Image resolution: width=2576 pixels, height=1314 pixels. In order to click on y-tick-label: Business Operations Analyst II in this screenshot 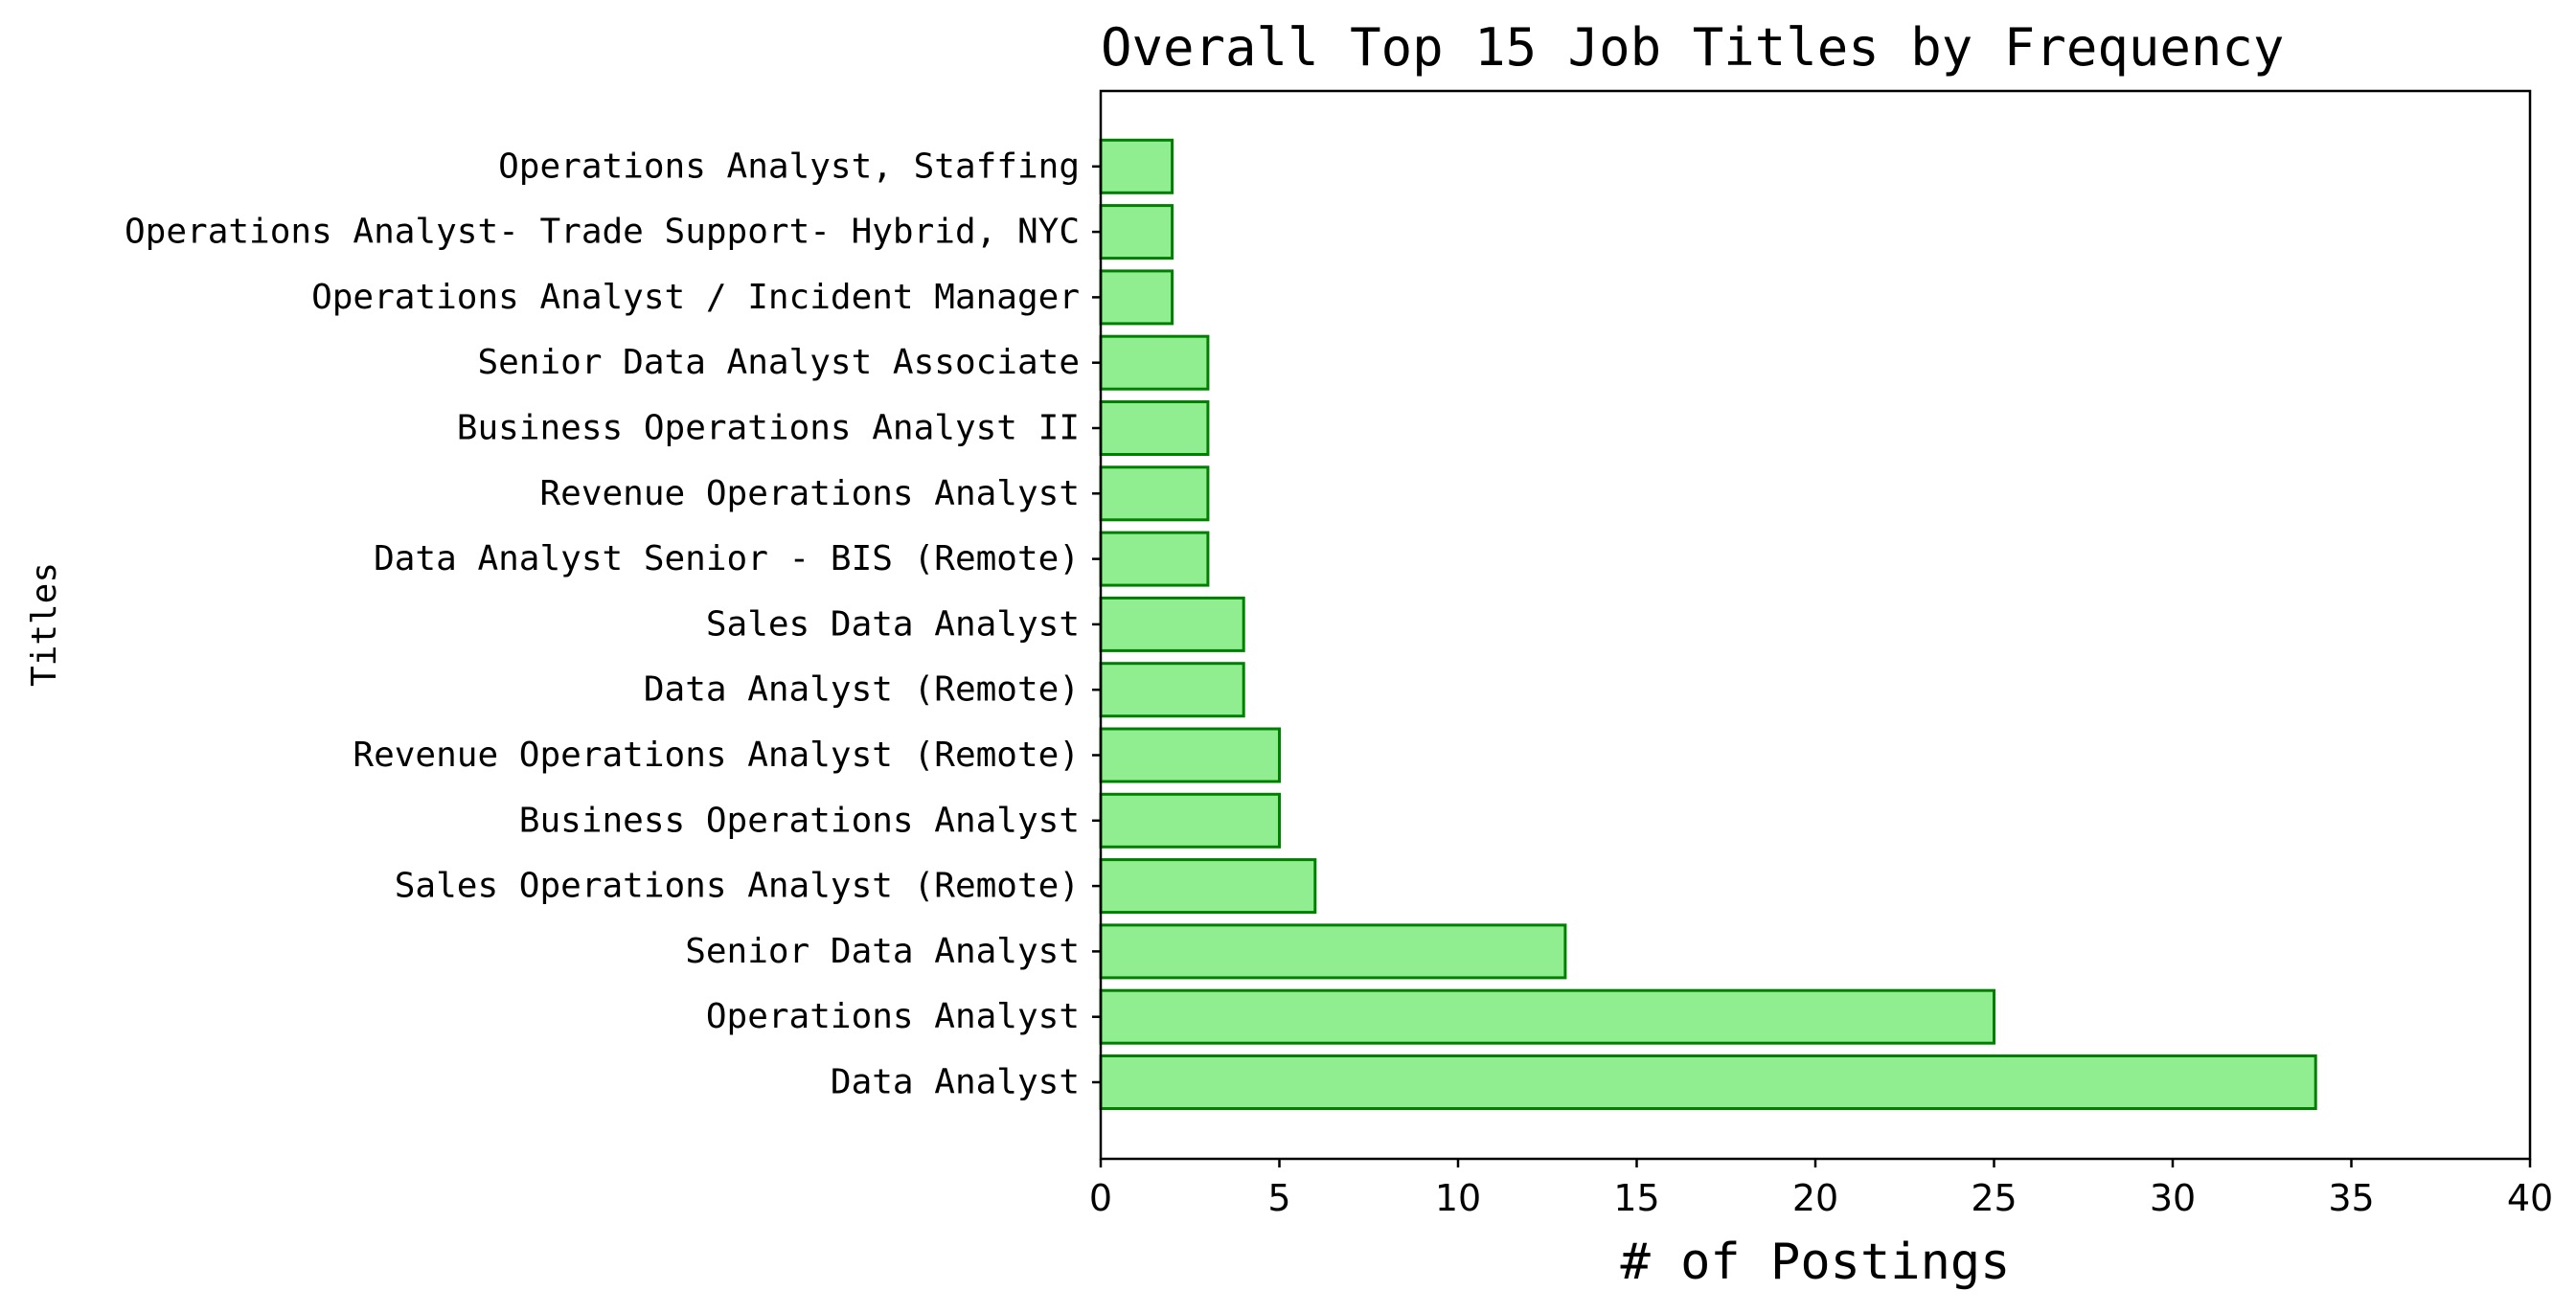, I will do `click(768, 428)`.